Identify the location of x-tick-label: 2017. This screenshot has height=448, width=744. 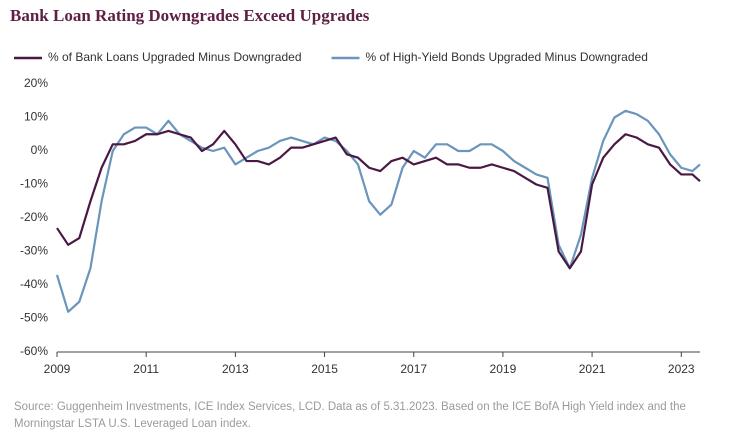
(413, 369).